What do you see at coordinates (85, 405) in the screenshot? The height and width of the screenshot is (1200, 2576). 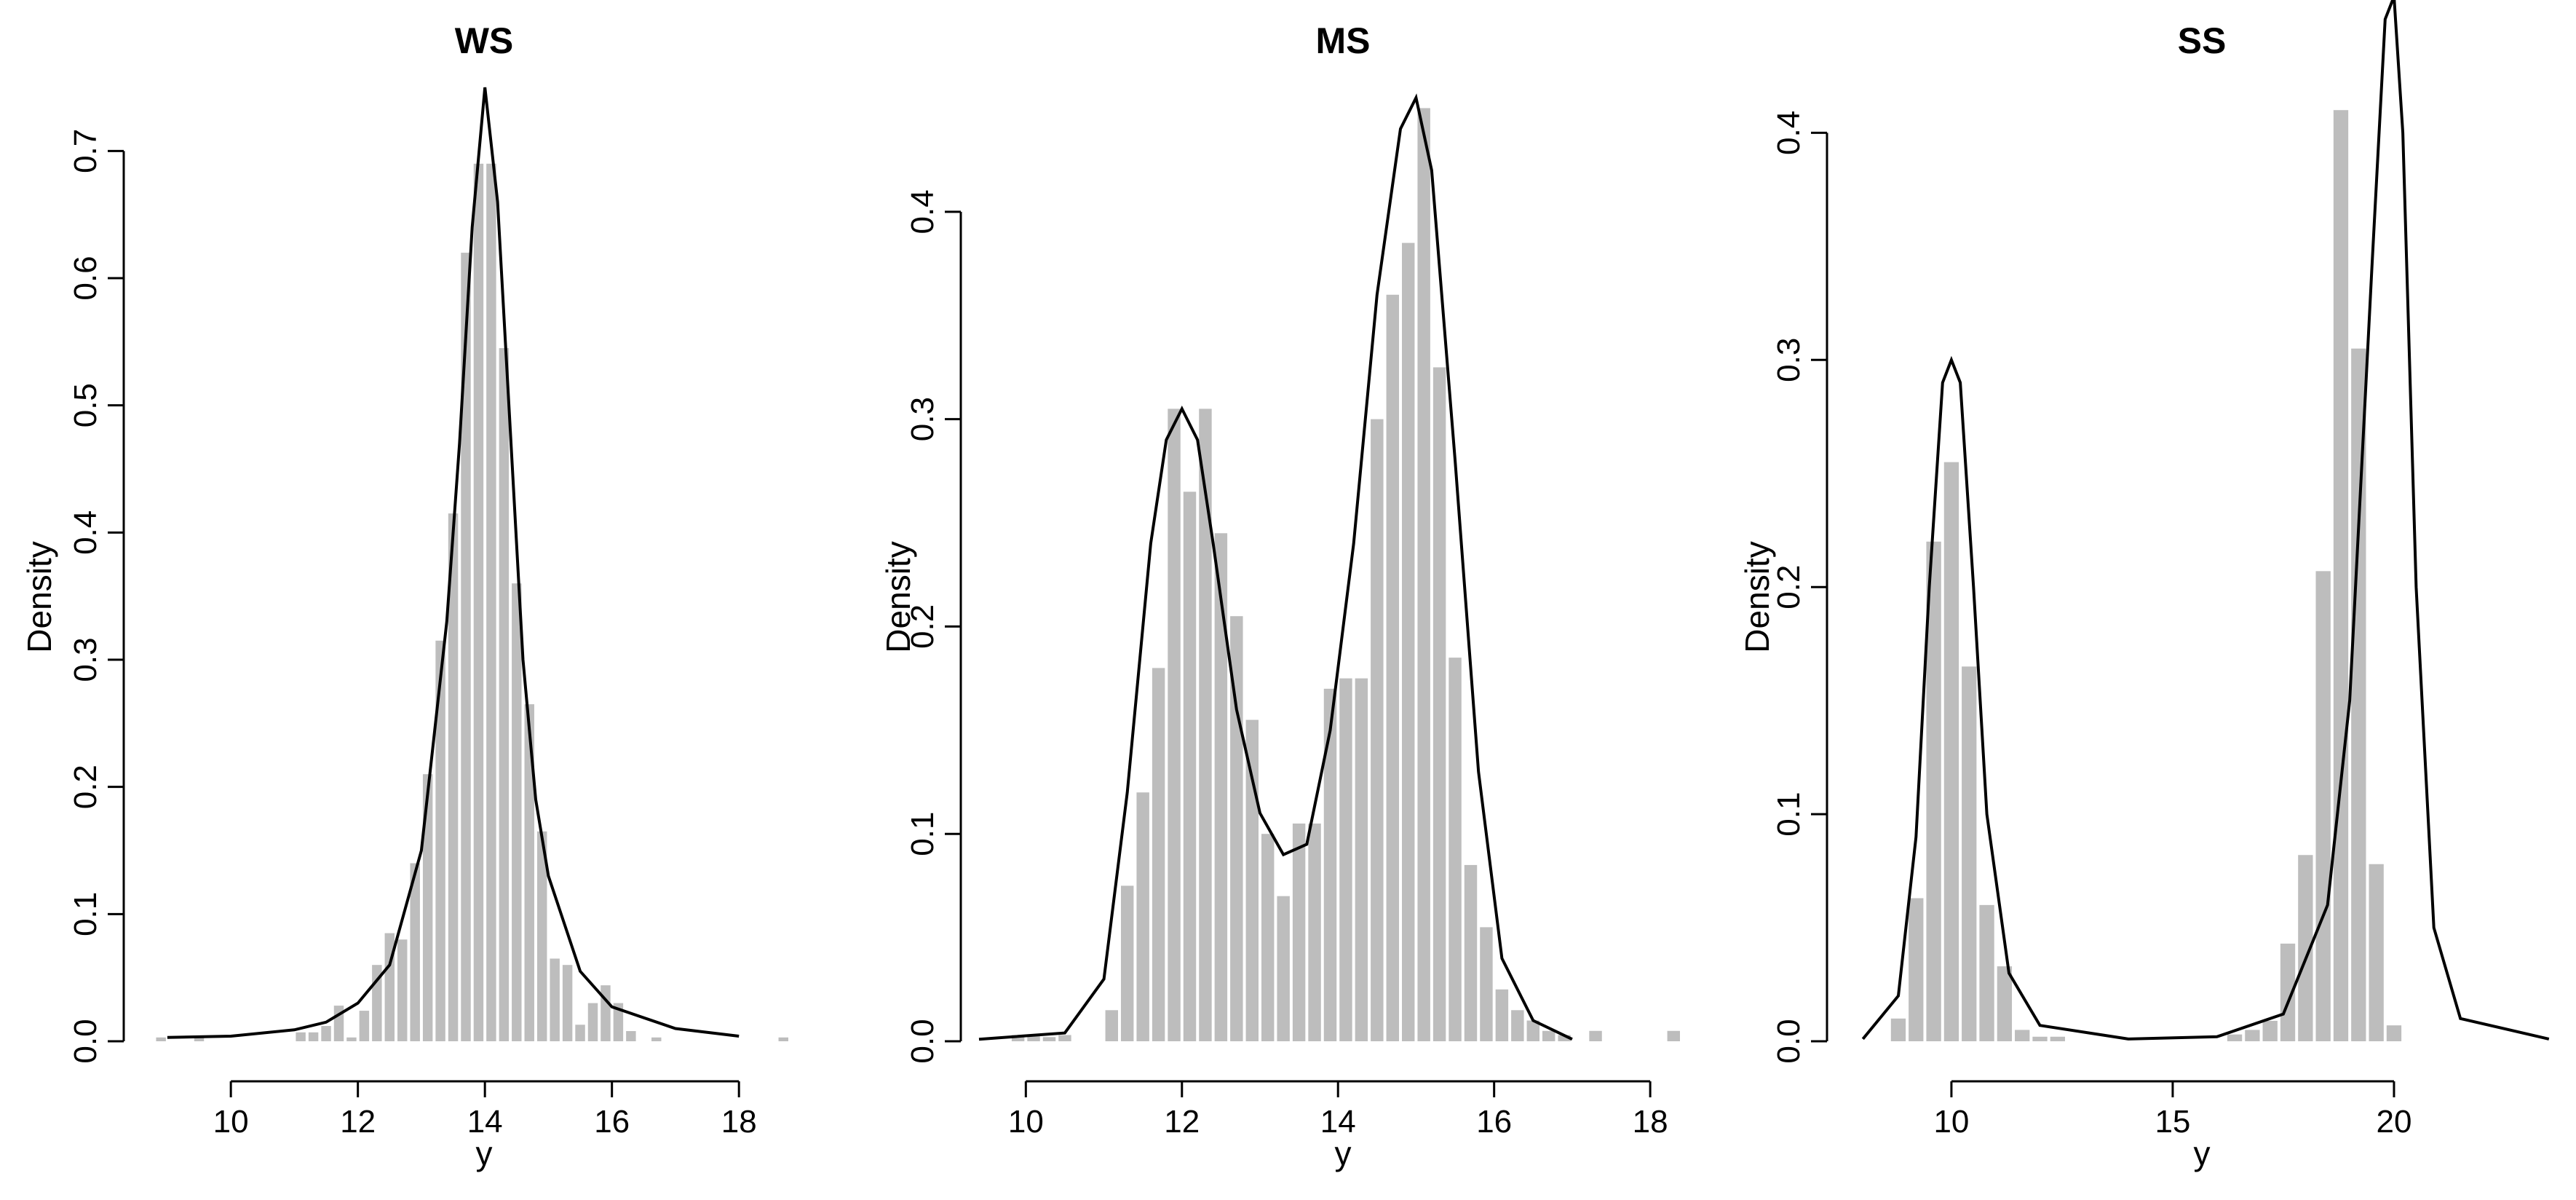 I see `y-tick-label: 0.5` at bounding box center [85, 405].